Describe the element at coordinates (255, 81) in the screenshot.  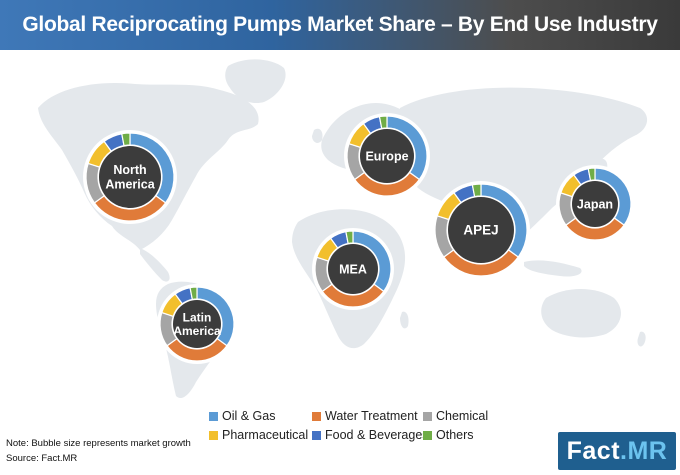
I see `map-greenland` at that location.